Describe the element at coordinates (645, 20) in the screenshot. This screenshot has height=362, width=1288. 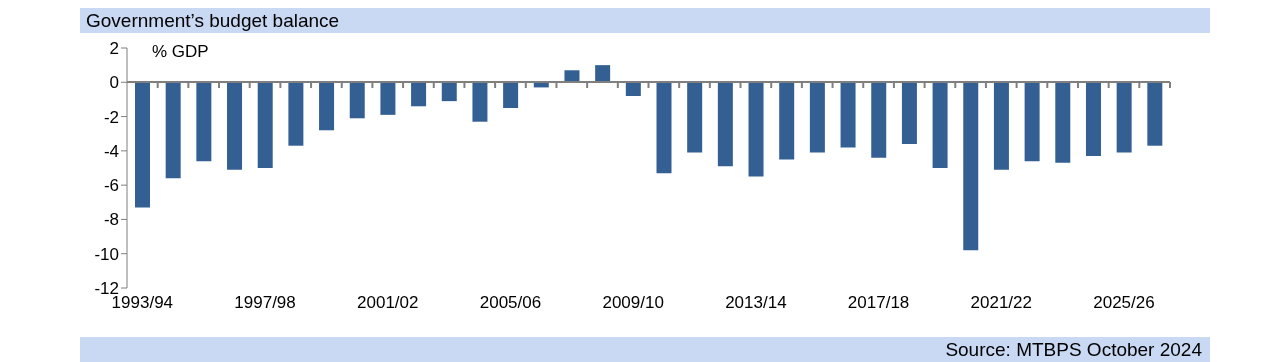
I see `chart-title: Government’s budget balance` at that location.